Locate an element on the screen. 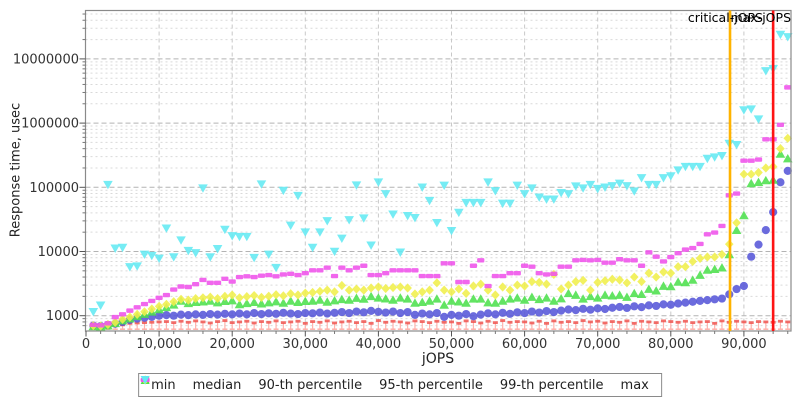  legend-marker-max-icon is located at coordinates (145, 380).